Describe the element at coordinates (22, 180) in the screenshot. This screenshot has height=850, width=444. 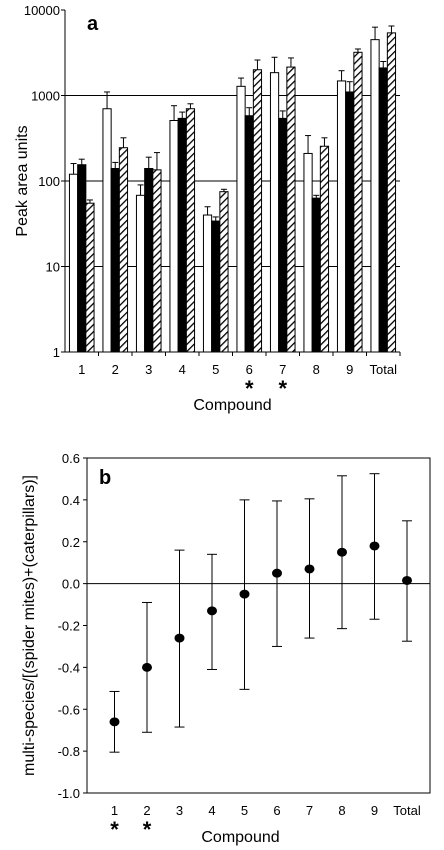
I see `y-axis-title: Peak area units` at that location.